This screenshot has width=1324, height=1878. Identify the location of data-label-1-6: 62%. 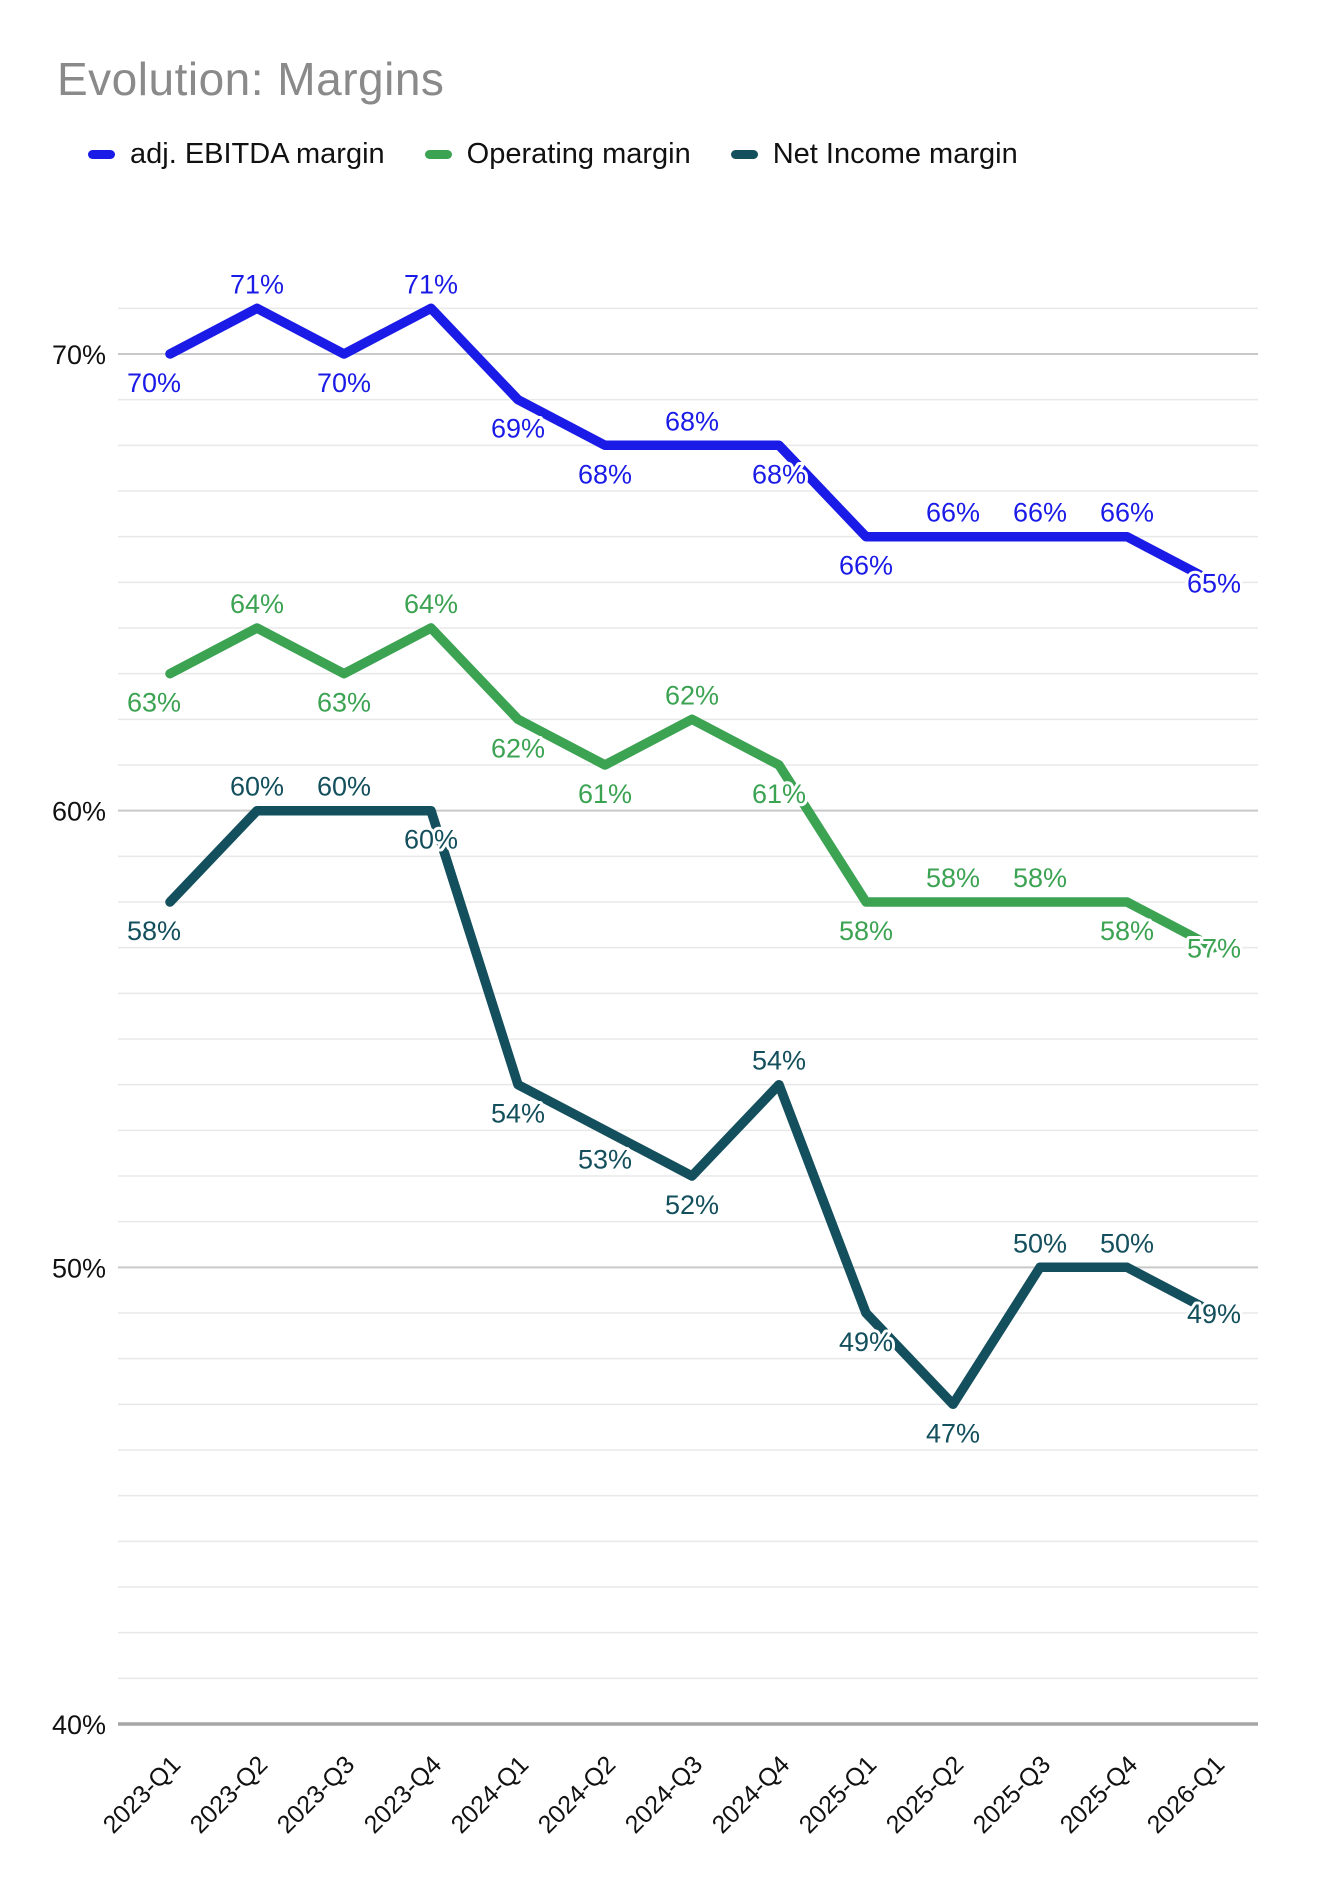
(692, 695).